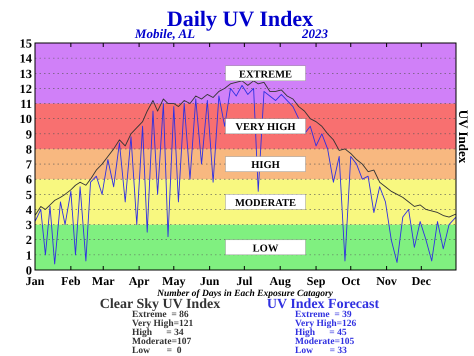 The image size is (474, 356). What do you see at coordinates (26, 43) in the screenshot?
I see `y-tick-label: 15` at bounding box center [26, 43].